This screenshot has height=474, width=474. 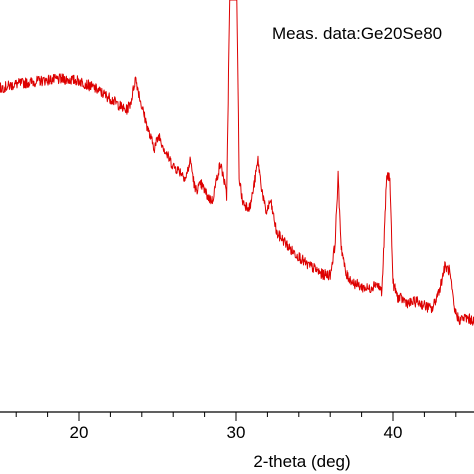 I want to click on x-tick-label: 30, so click(x=236, y=432).